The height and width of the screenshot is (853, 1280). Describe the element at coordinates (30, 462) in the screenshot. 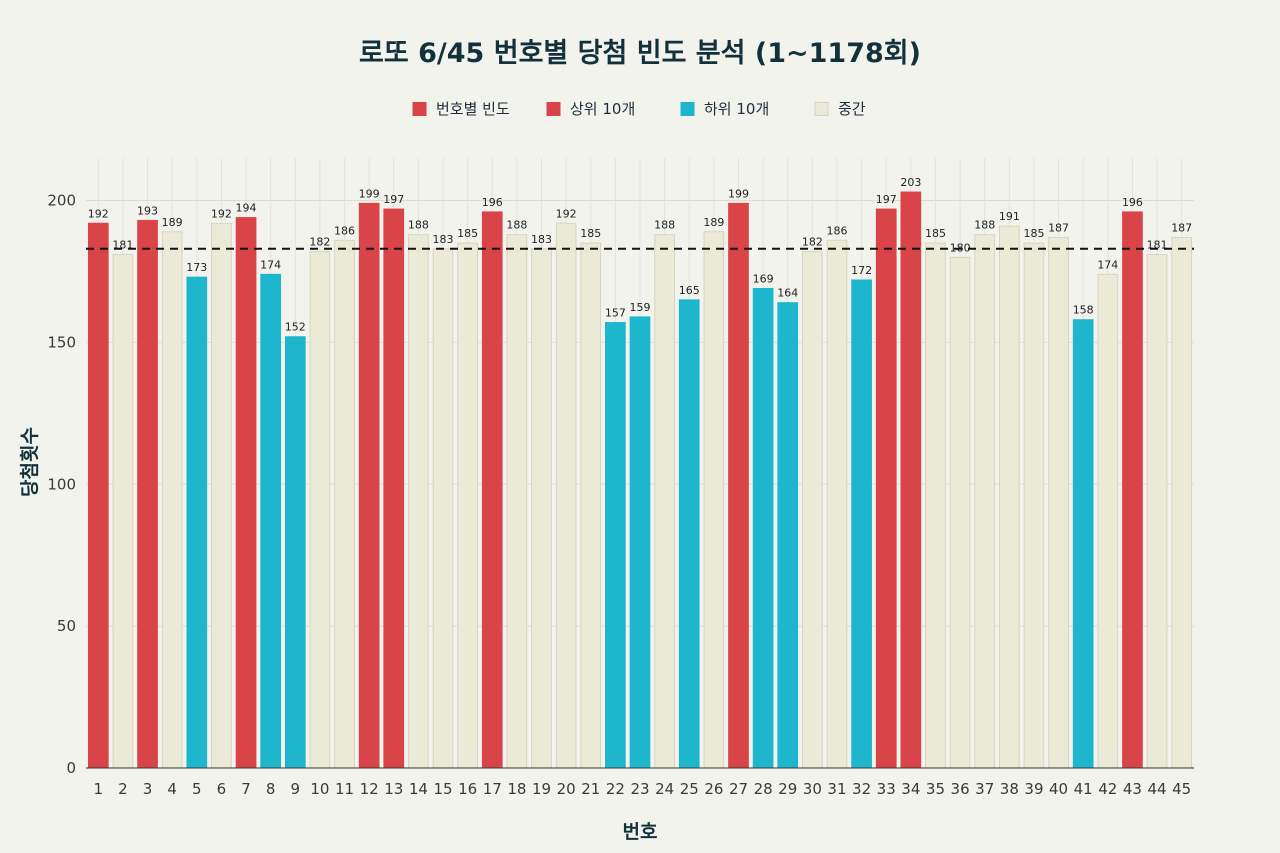

I see `y-axis-title: 당첨횟수` at that location.